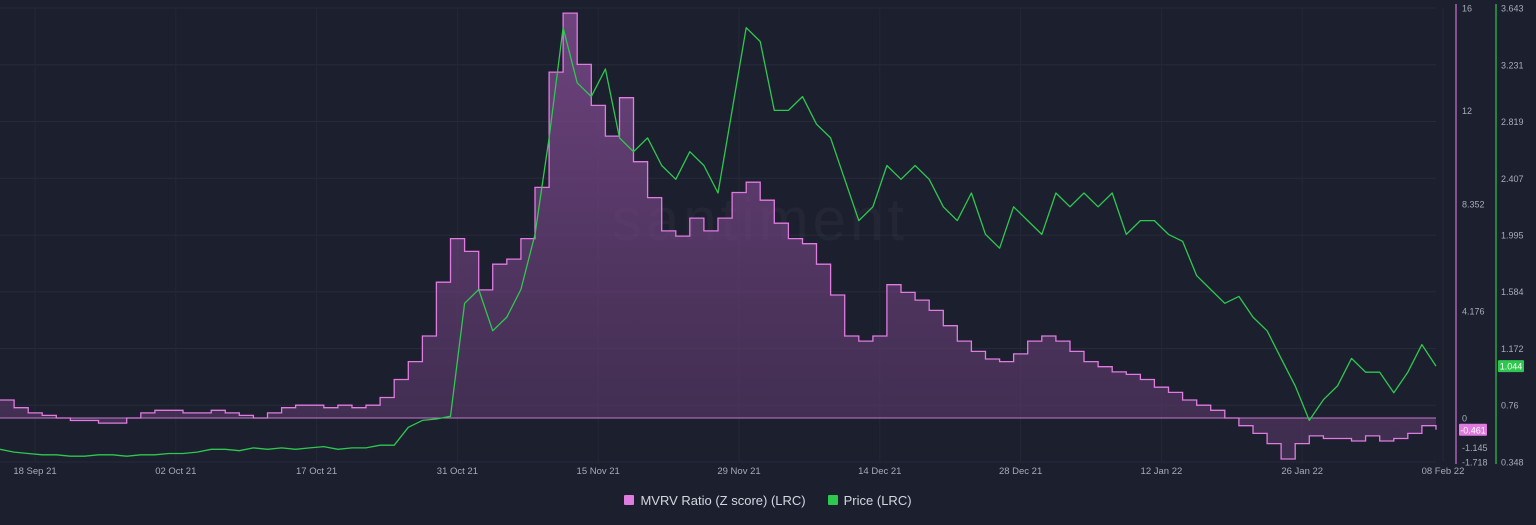  I want to click on y-tick-label-mvrv: 12, so click(1467, 111).